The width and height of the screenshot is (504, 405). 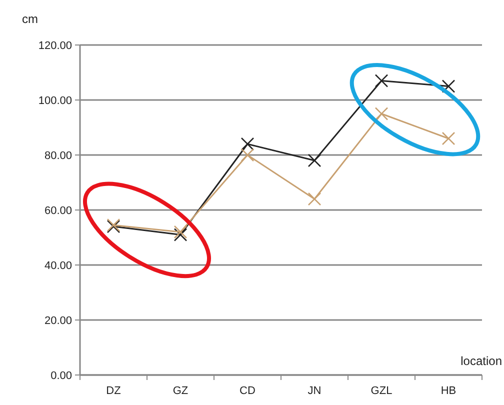 What do you see at coordinates (381, 391) in the screenshot?
I see `x-tick-label: GZL` at bounding box center [381, 391].